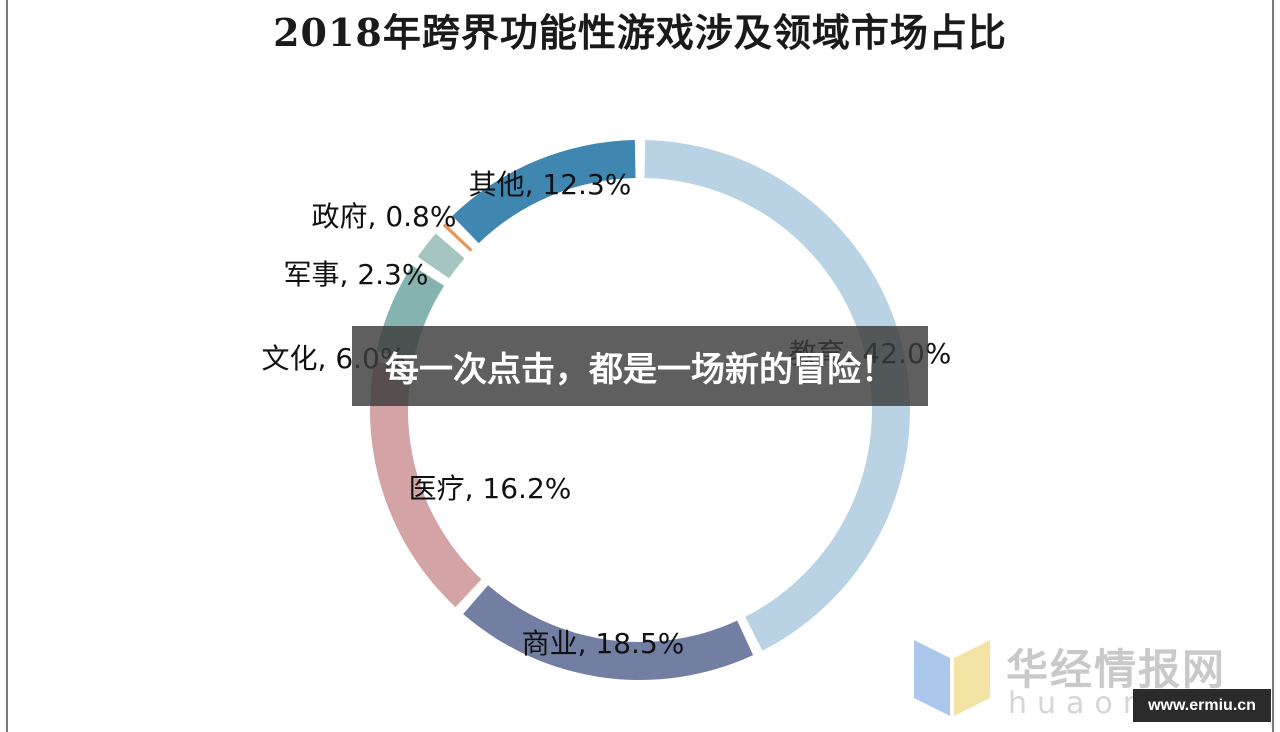 This screenshot has height=732, width=1280. I want to click on slice-商业, so click(608, 632).